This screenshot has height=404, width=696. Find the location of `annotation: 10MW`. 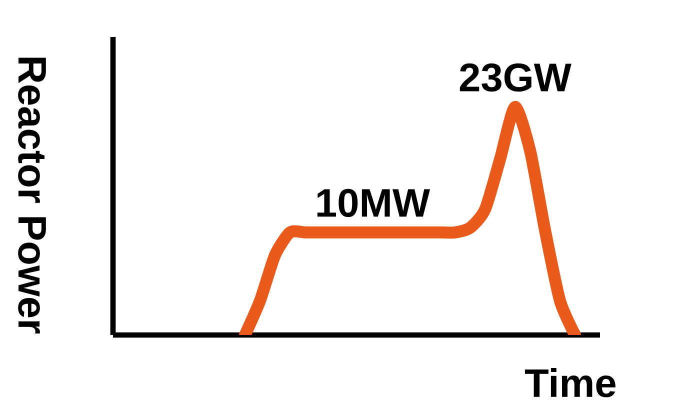

annotation: 10MW is located at coordinates (373, 203).